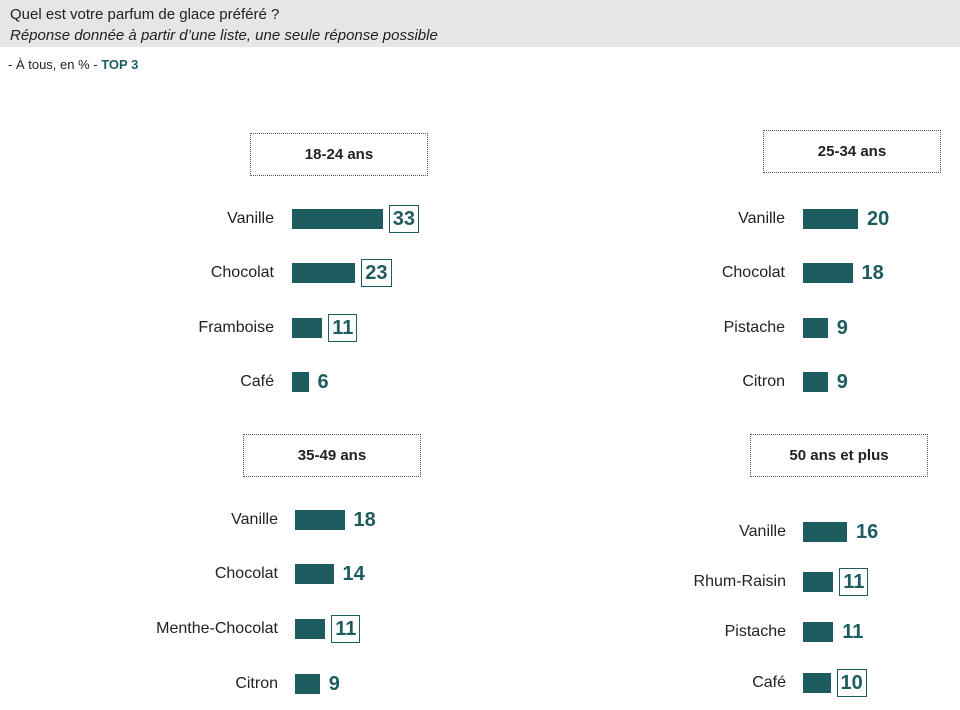 The image size is (960, 710). What do you see at coordinates (339, 154) in the screenshot?
I see `panel-title: 18-24 ans` at bounding box center [339, 154].